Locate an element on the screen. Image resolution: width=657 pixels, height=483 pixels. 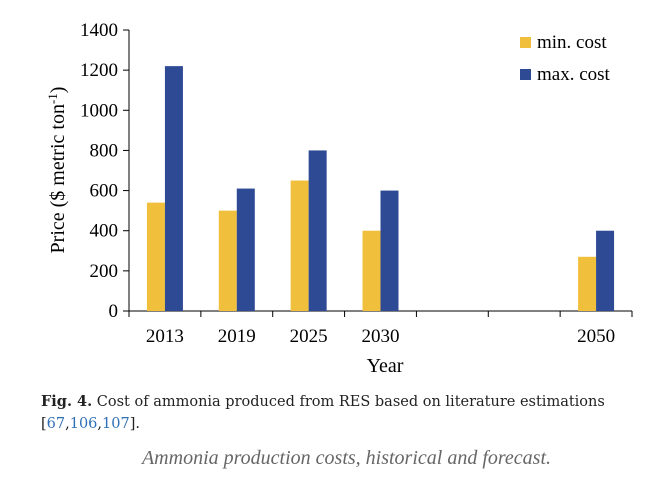
bar-max-cost-2013 is located at coordinates (173, 188).